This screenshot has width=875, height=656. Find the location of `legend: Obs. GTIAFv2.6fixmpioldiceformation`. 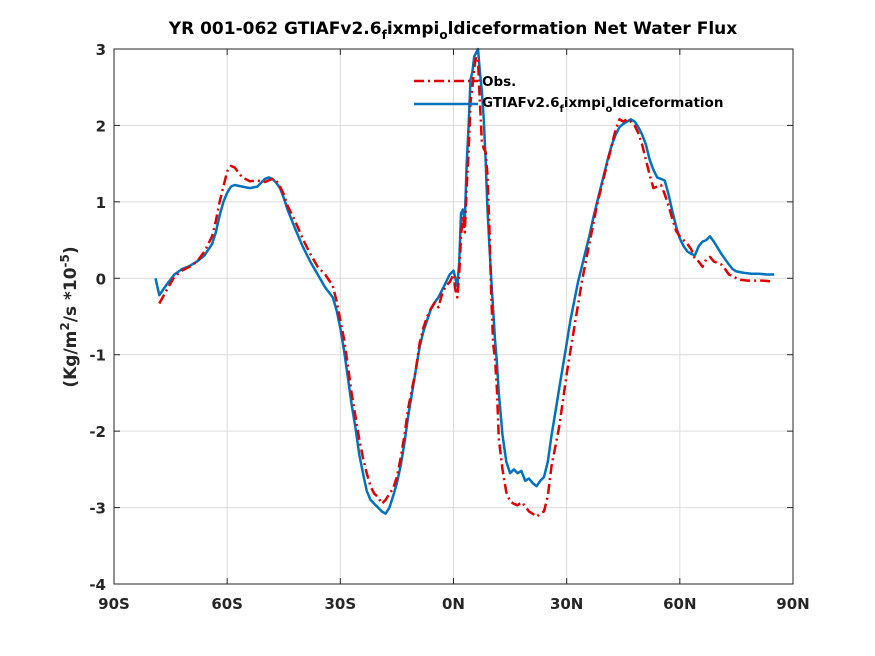

legend: Obs. GTIAFv2.6fixmpioldiceformation is located at coordinates (568, 94).